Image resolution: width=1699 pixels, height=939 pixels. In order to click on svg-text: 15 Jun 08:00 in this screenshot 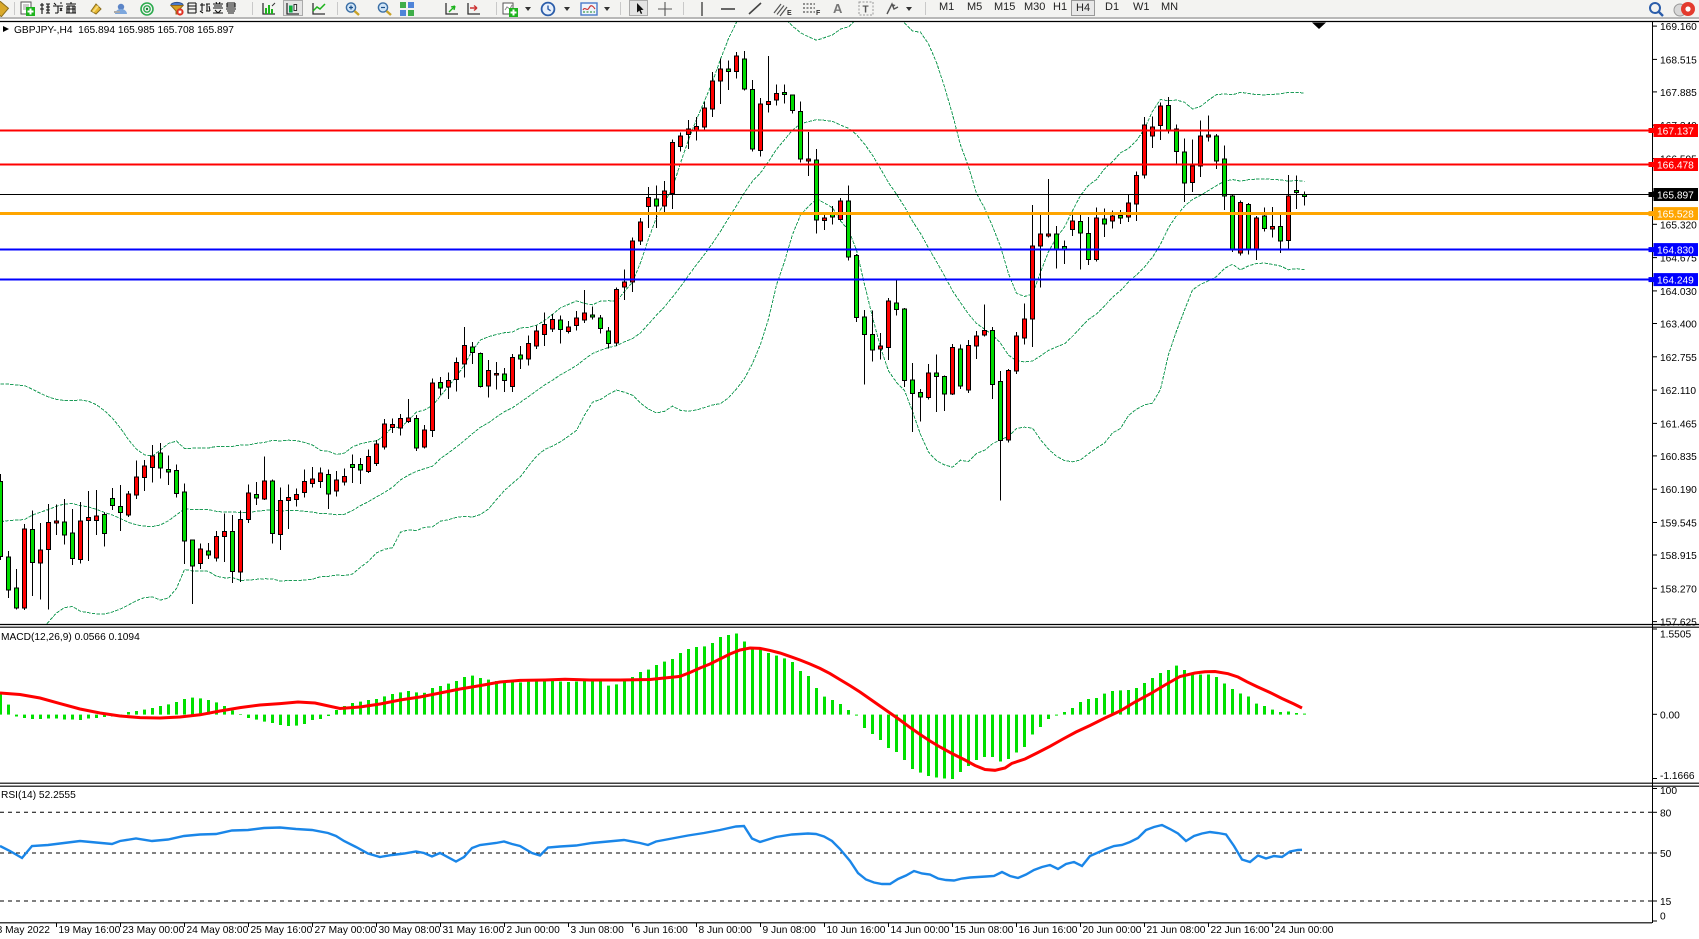, I will do `click(984, 930)`.